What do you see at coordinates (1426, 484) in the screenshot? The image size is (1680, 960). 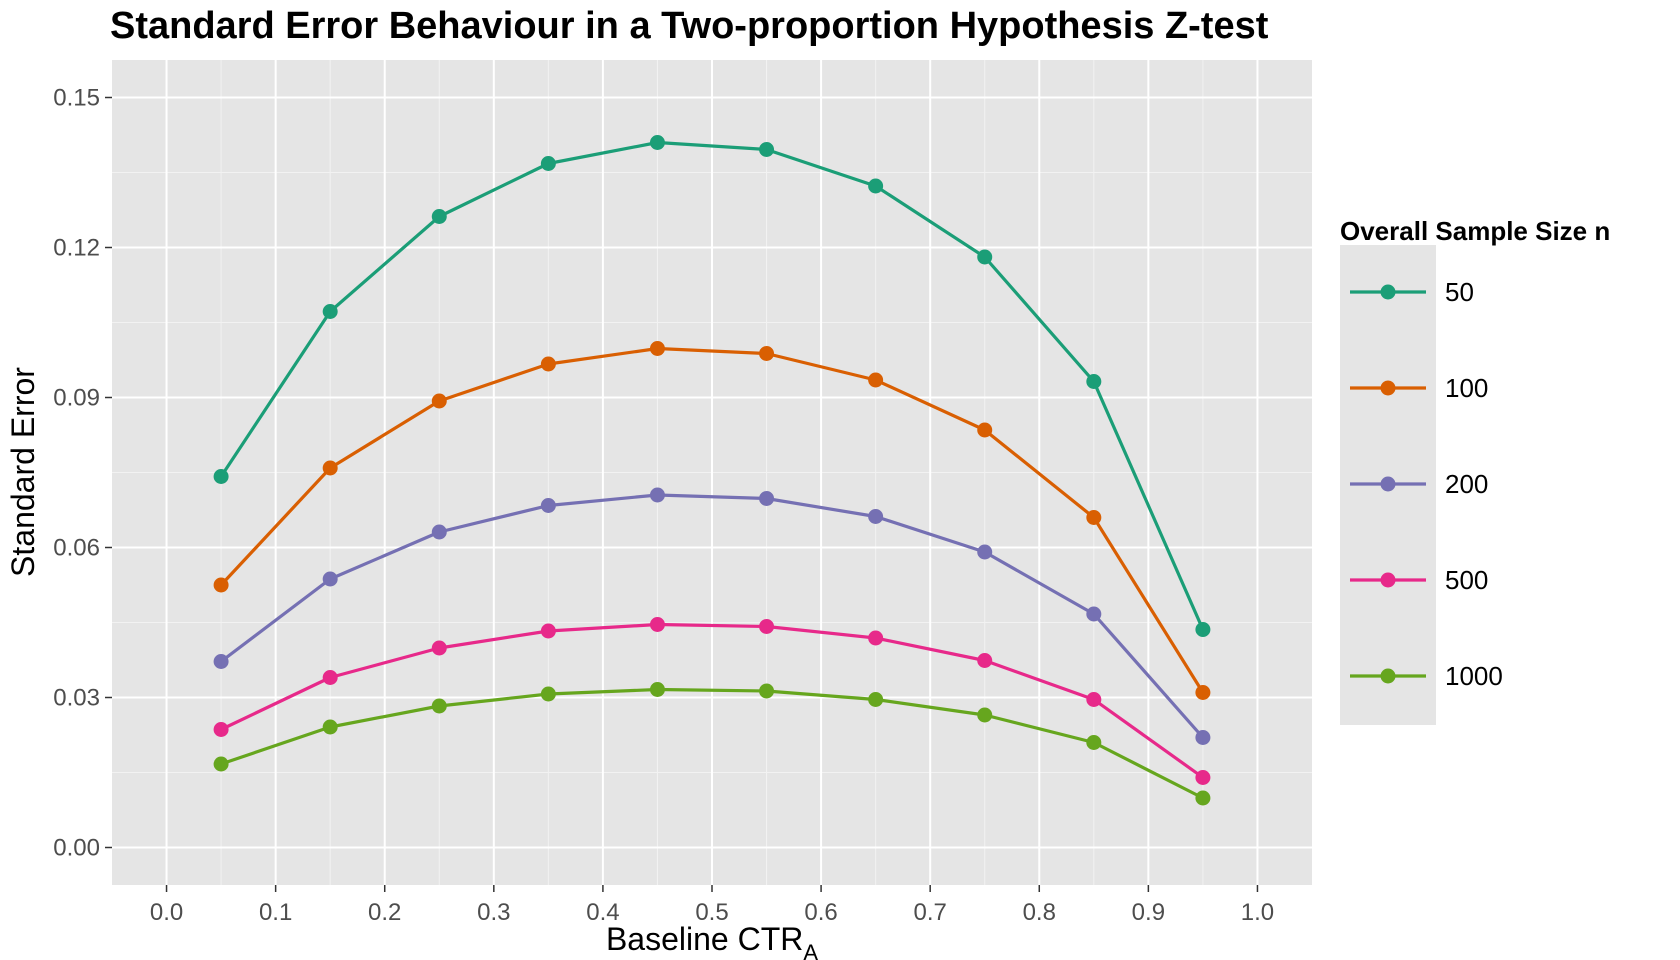 I see `legend-items: 50 100 200 500 1000` at bounding box center [1426, 484].